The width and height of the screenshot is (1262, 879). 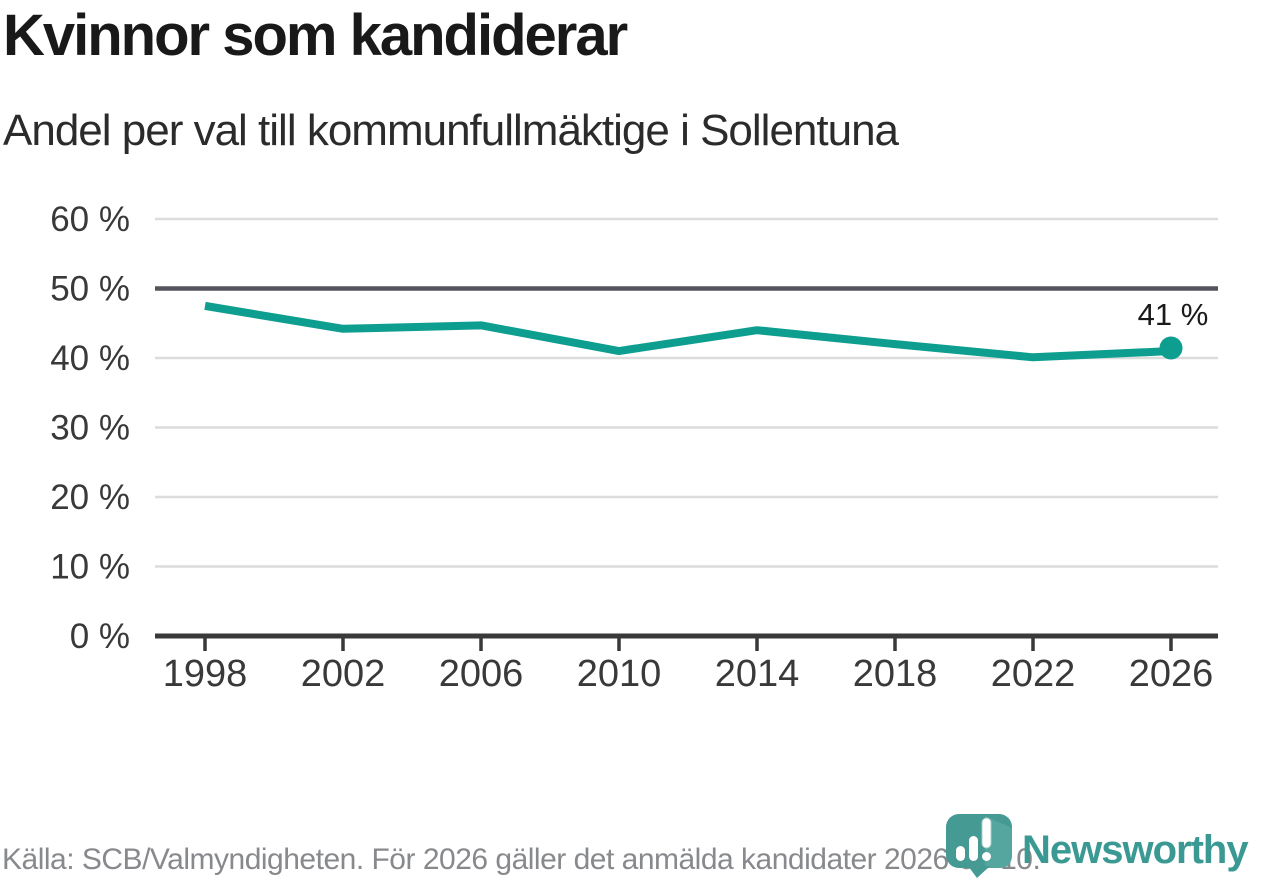 What do you see at coordinates (757, 674) in the screenshot?
I see `x-axis-tick-label: 2014` at bounding box center [757, 674].